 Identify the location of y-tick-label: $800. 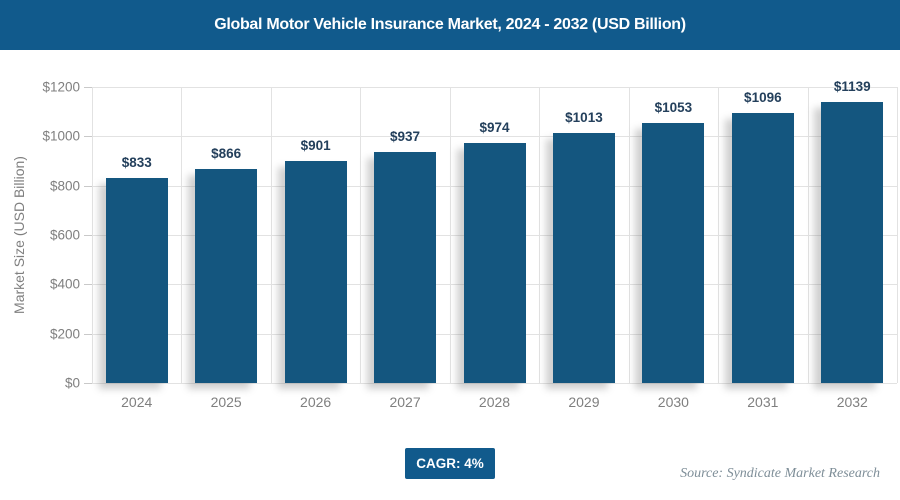
(64, 185).